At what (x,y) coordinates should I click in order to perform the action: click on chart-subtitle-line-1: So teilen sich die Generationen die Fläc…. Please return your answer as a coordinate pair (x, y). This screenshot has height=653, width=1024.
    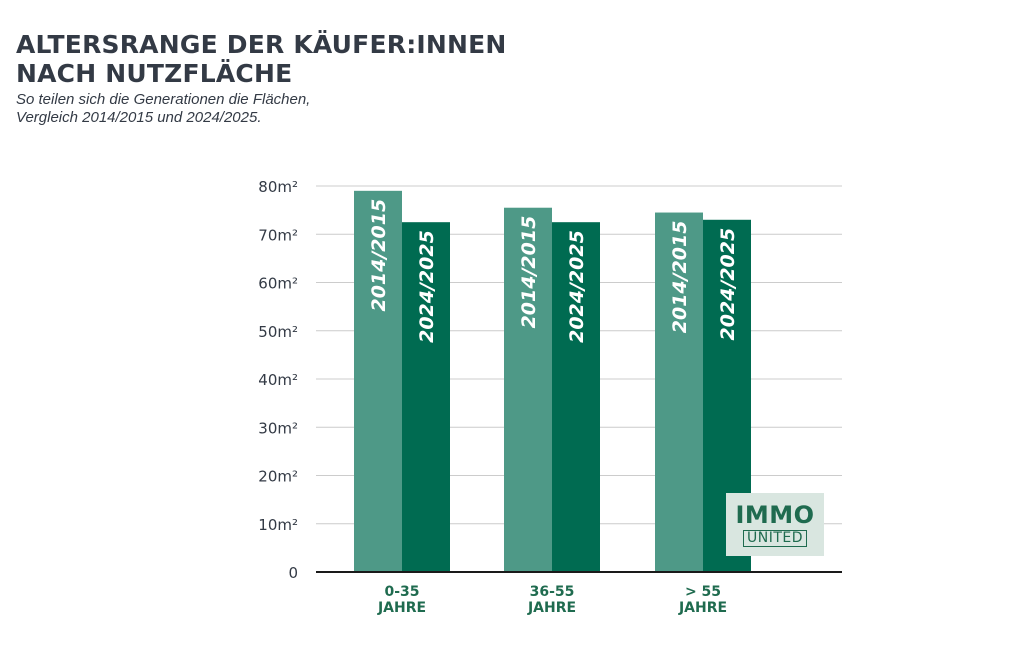
    Looking at the image, I should click on (163, 99).